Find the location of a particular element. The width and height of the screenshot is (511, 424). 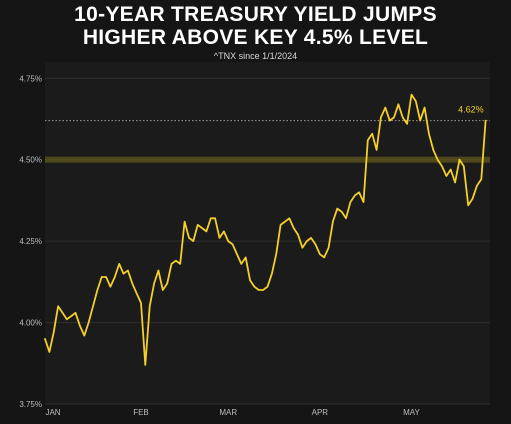

chart-title-line1: 10-YEAR TREASURY YIELD JUMPS is located at coordinates (255, 14).